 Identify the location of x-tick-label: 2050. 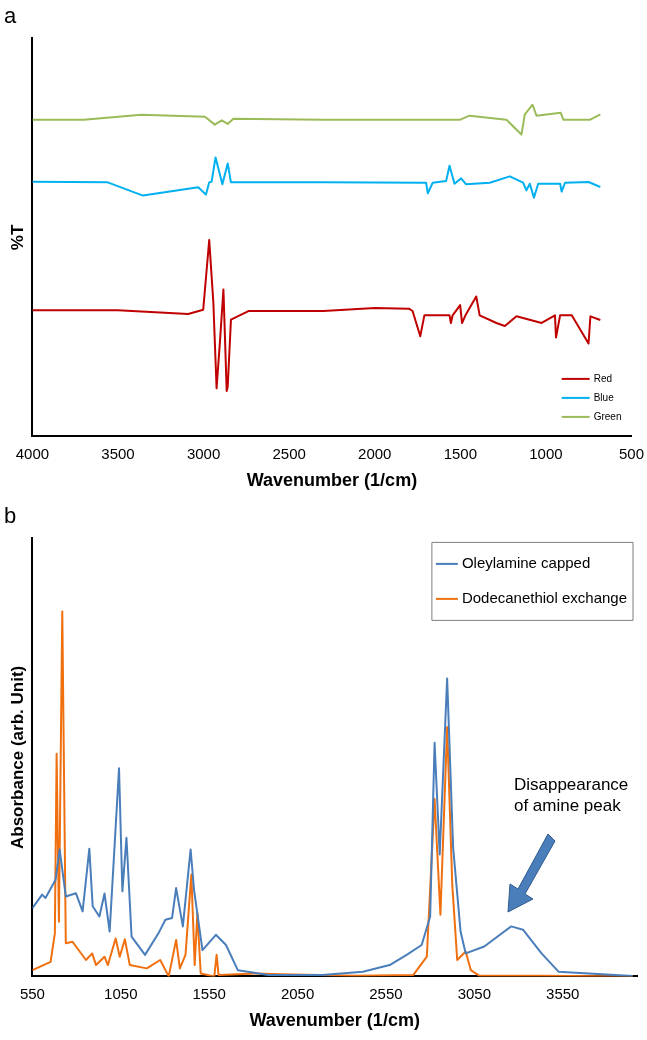
(297, 993).